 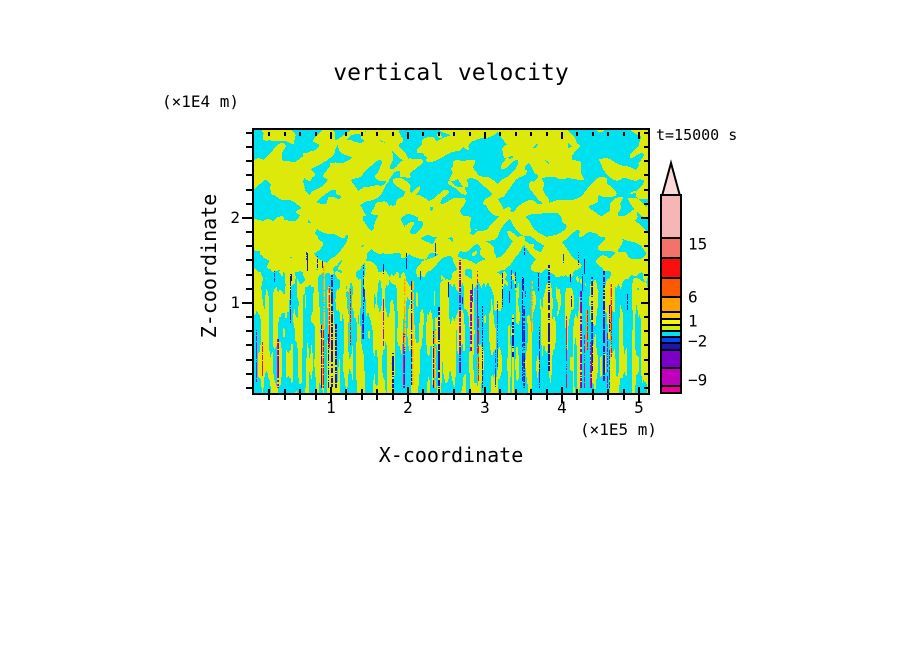 What do you see at coordinates (671, 314) in the screenshot?
I see `colorbar-segment-gold` at bounding box center [671, 314].